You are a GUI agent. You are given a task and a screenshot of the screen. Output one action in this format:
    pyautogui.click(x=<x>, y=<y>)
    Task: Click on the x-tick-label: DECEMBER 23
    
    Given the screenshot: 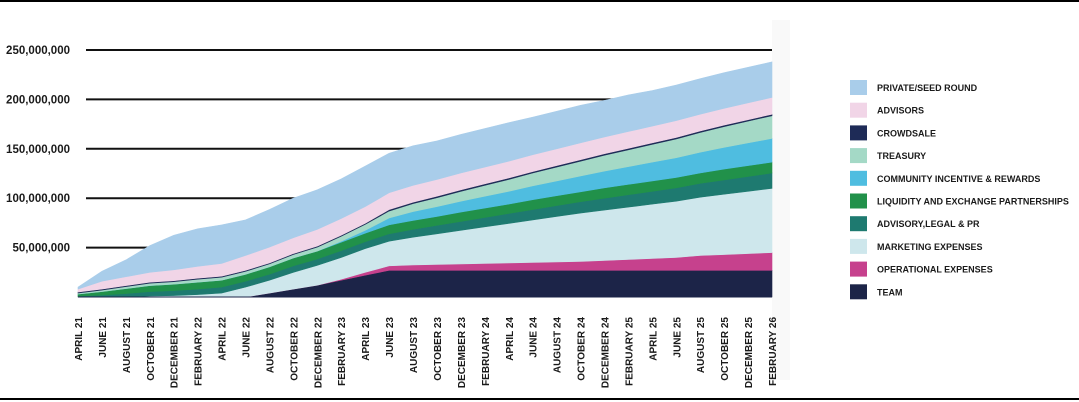 What is the action you would take?
    pyautogui.click(x=462, y=353)
    